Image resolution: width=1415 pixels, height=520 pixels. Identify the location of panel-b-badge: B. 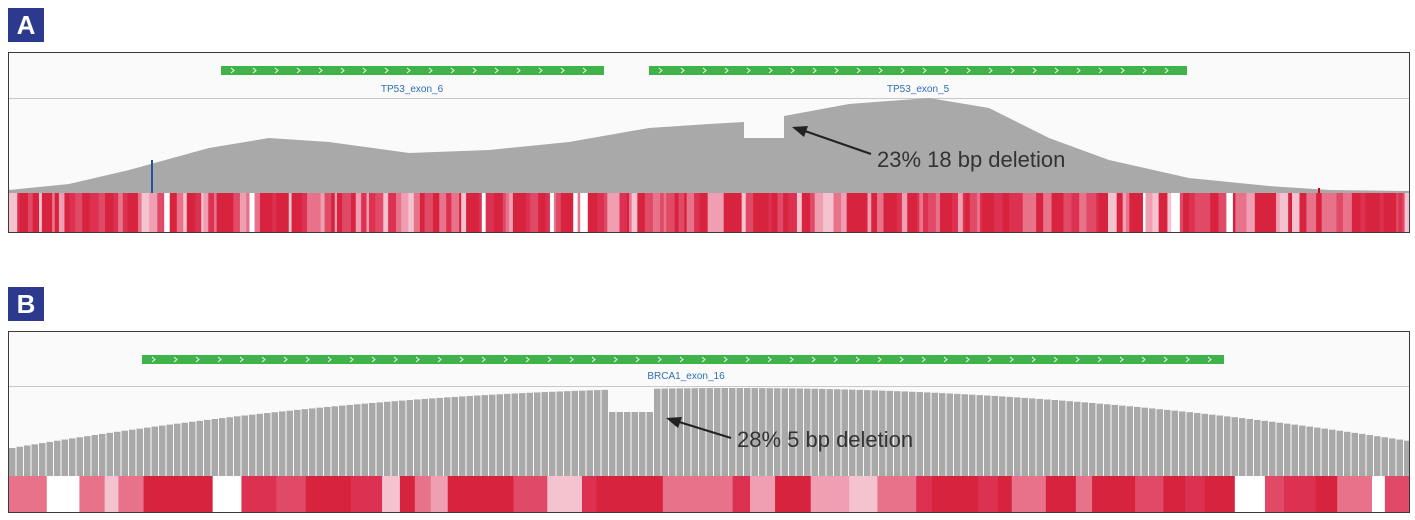
(26, 304).